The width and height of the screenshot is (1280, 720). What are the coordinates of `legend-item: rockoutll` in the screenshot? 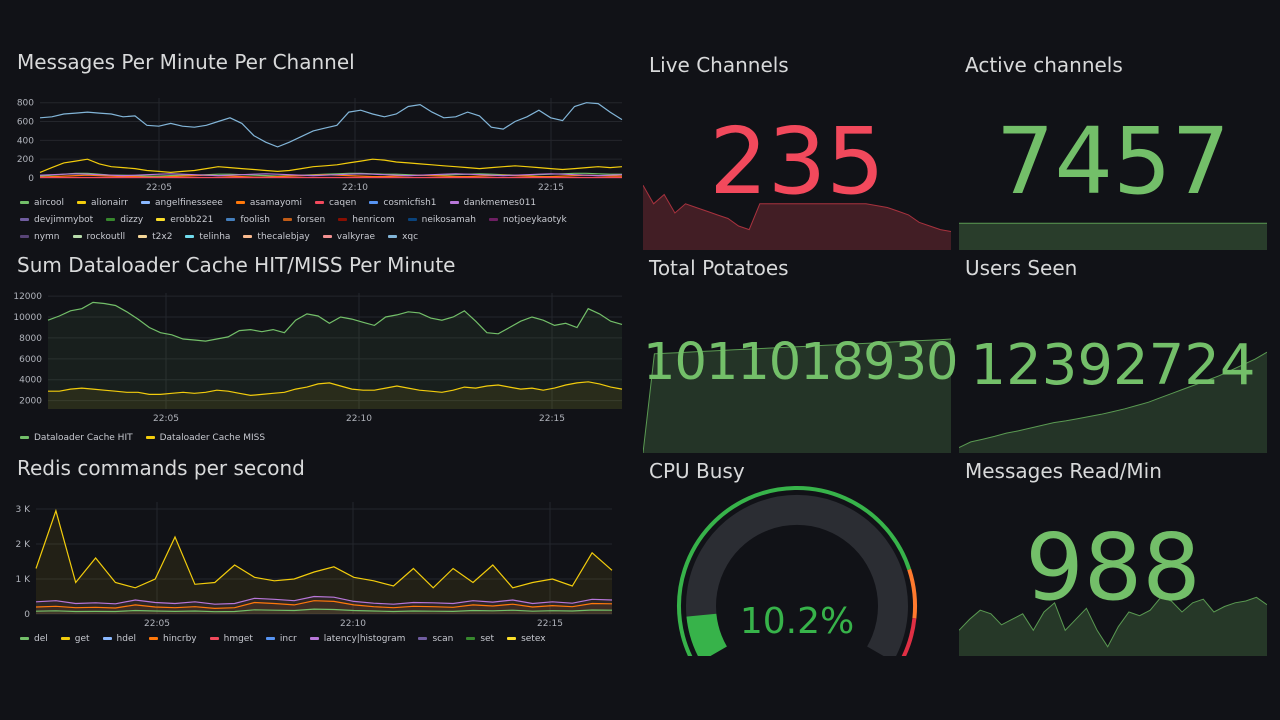 It's located at (99, 237).